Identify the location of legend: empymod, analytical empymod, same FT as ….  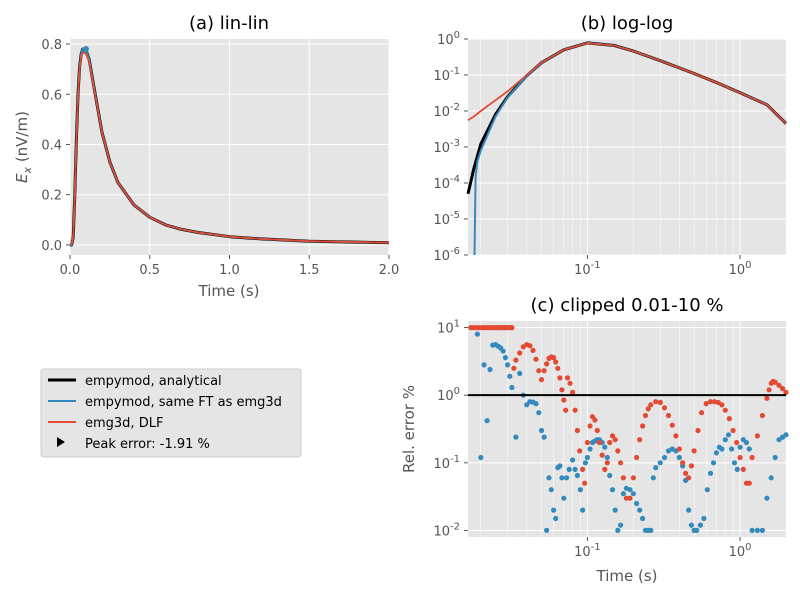
(171, 413).